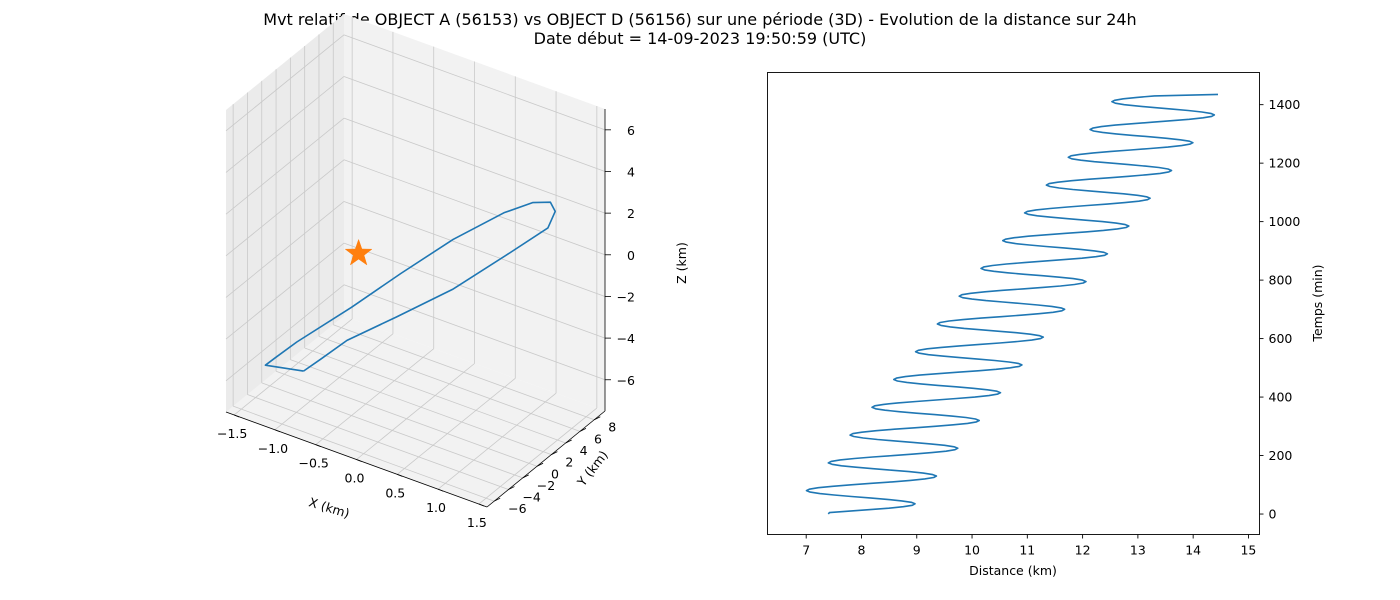 Image resolution: width=1400 pixels, height=600 pixels. Describe the element at coordinates (329, 507) in the screenshot. I see `x-axis-label: X (km)` at that location.